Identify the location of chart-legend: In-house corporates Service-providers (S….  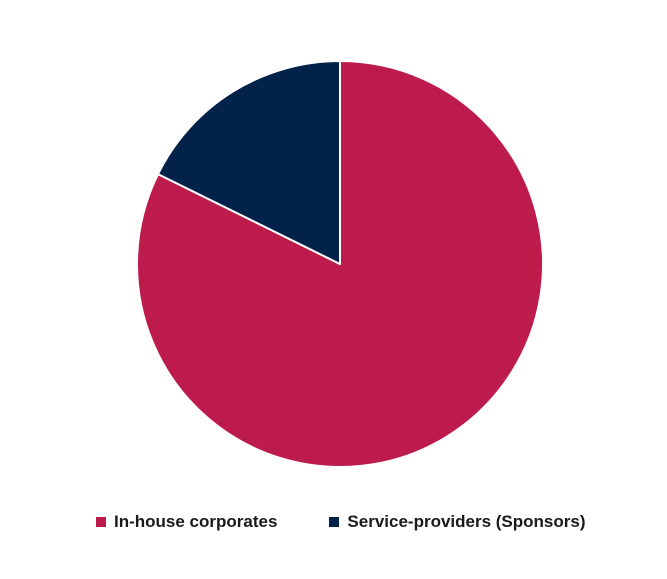
(341, 522).